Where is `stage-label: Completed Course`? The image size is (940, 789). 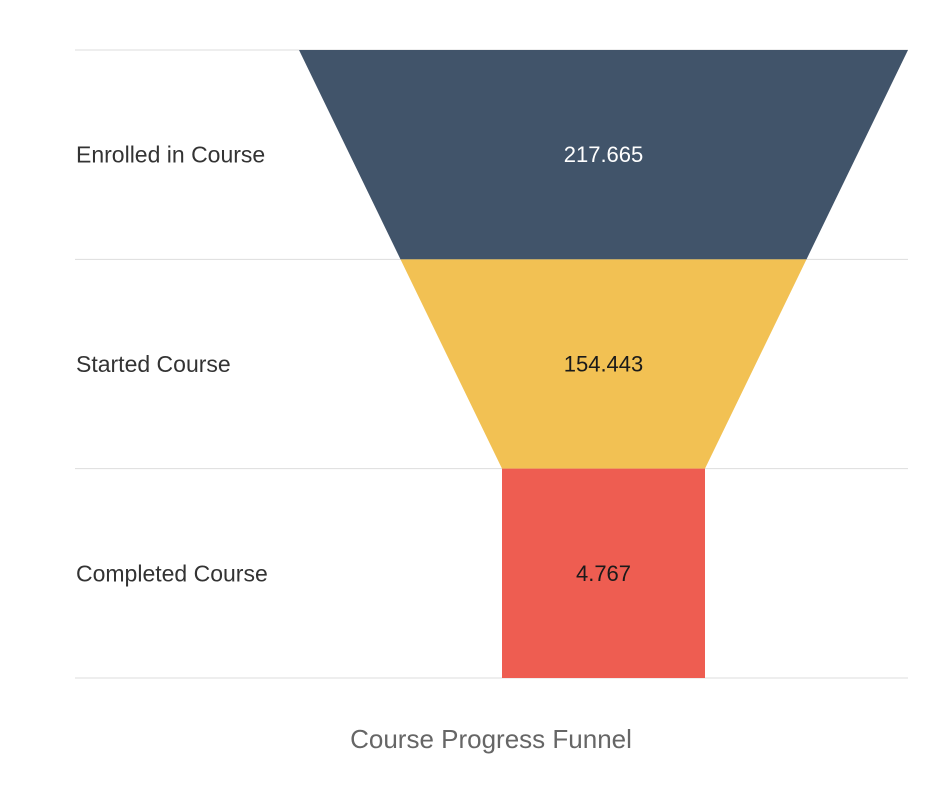 stage-label: Completed Course is located at coordinates (172, 573).